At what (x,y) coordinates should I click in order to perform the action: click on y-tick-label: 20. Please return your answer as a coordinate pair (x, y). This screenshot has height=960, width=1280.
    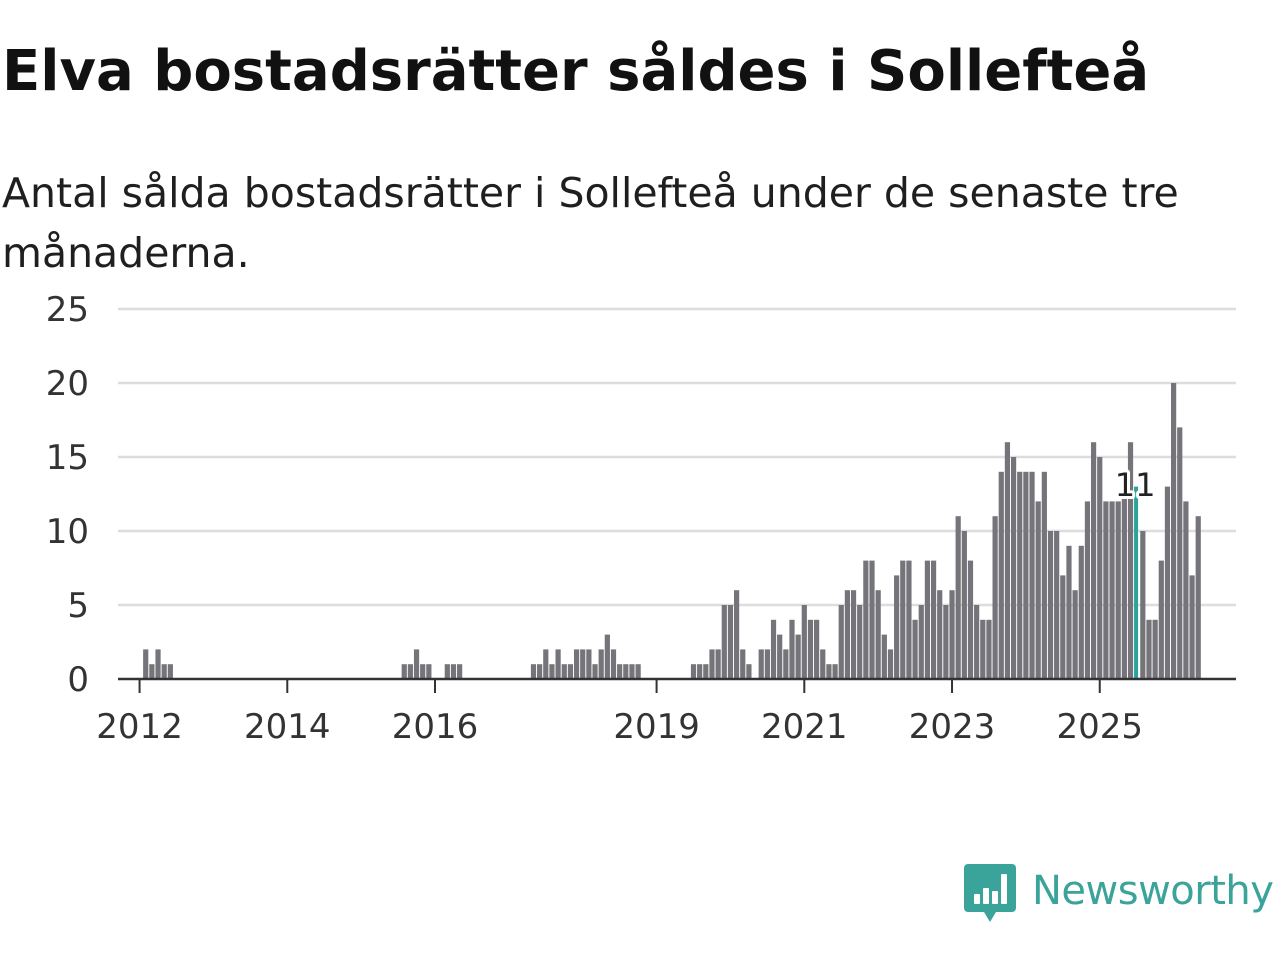
    Looking at the image, I should click on (67, 384).